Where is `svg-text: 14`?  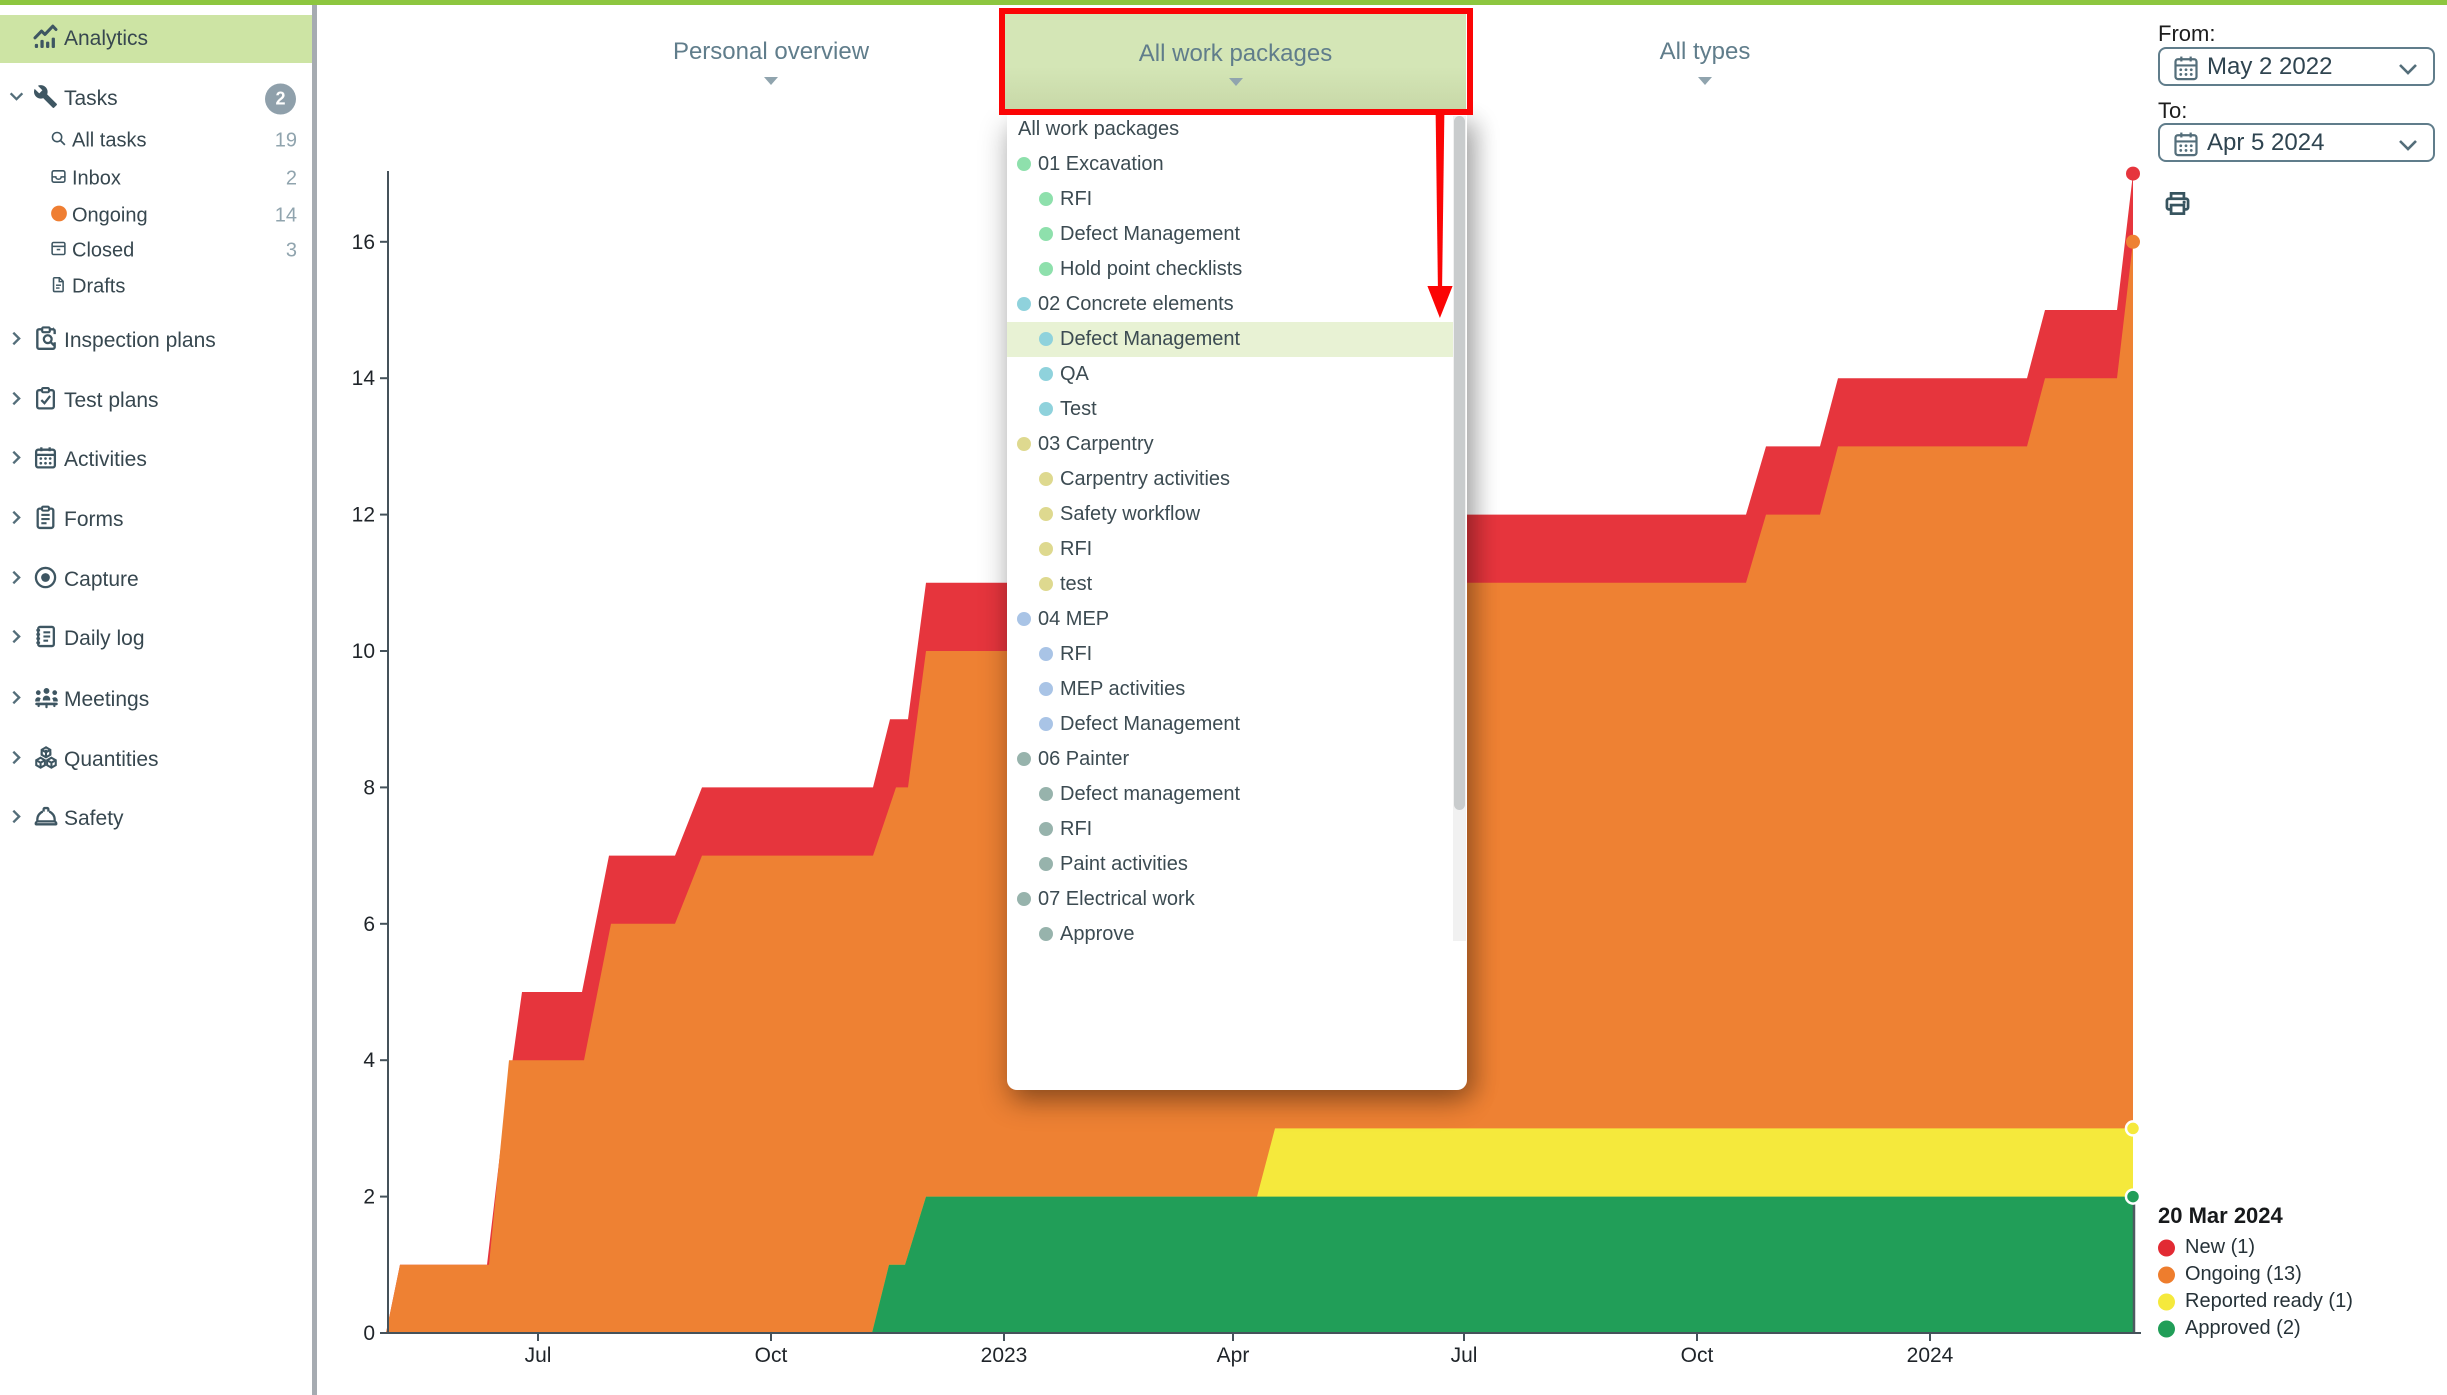 svg-text: 14 is located at coordinates (364, 378).